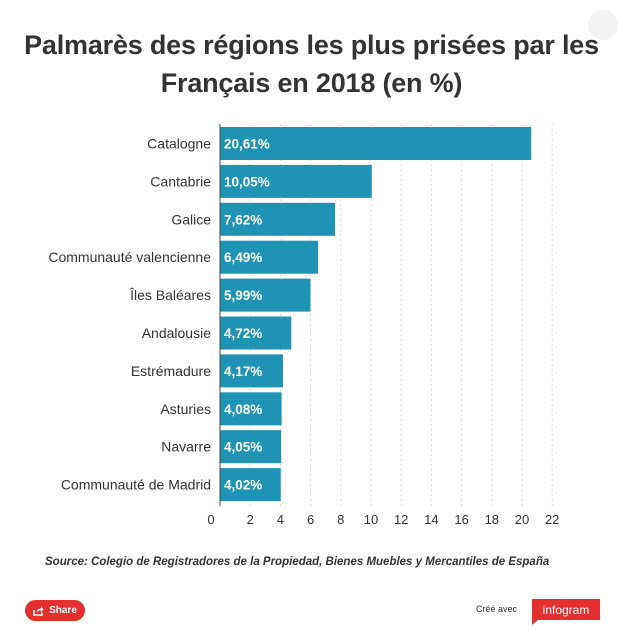 The height and width of the screenshot is (638, 623). Describe the element at coordinates (401, 519) in the screenshot. I see `x-tick-label: 12` at that location.